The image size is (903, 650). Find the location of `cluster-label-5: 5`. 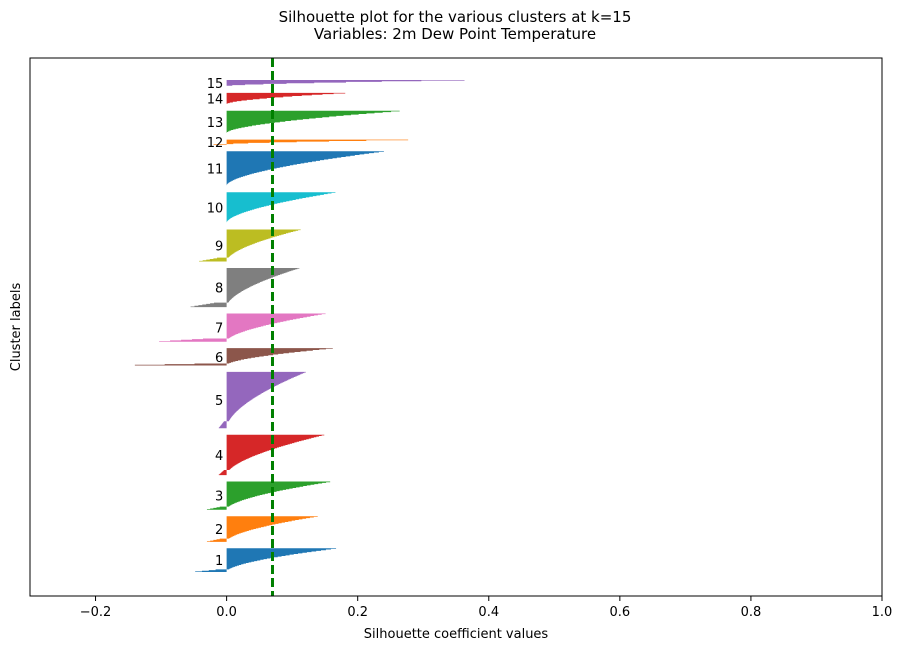

cluster-label-5: 5 is located at coordinates (219, 401).